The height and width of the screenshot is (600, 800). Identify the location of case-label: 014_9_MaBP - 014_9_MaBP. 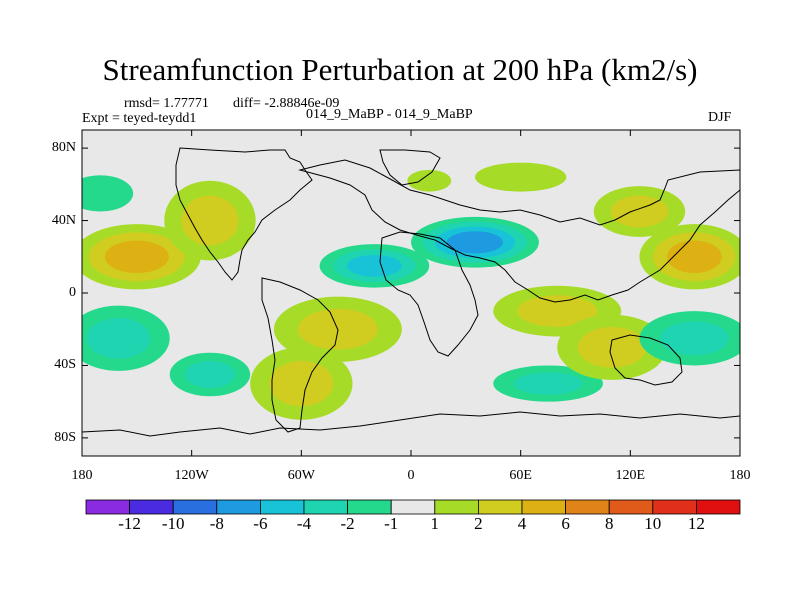
(389, 114).